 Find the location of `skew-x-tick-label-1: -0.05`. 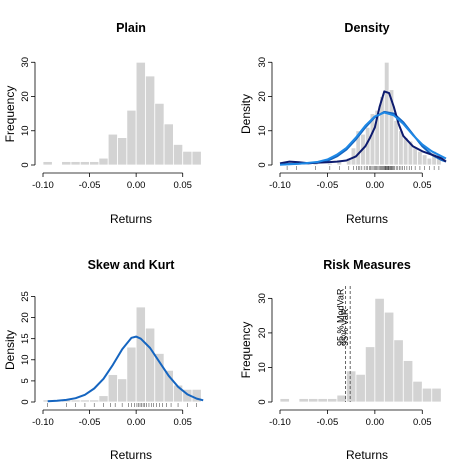

skew-x-tick-label-1: -0.05 is located at coordinates (90, 422).